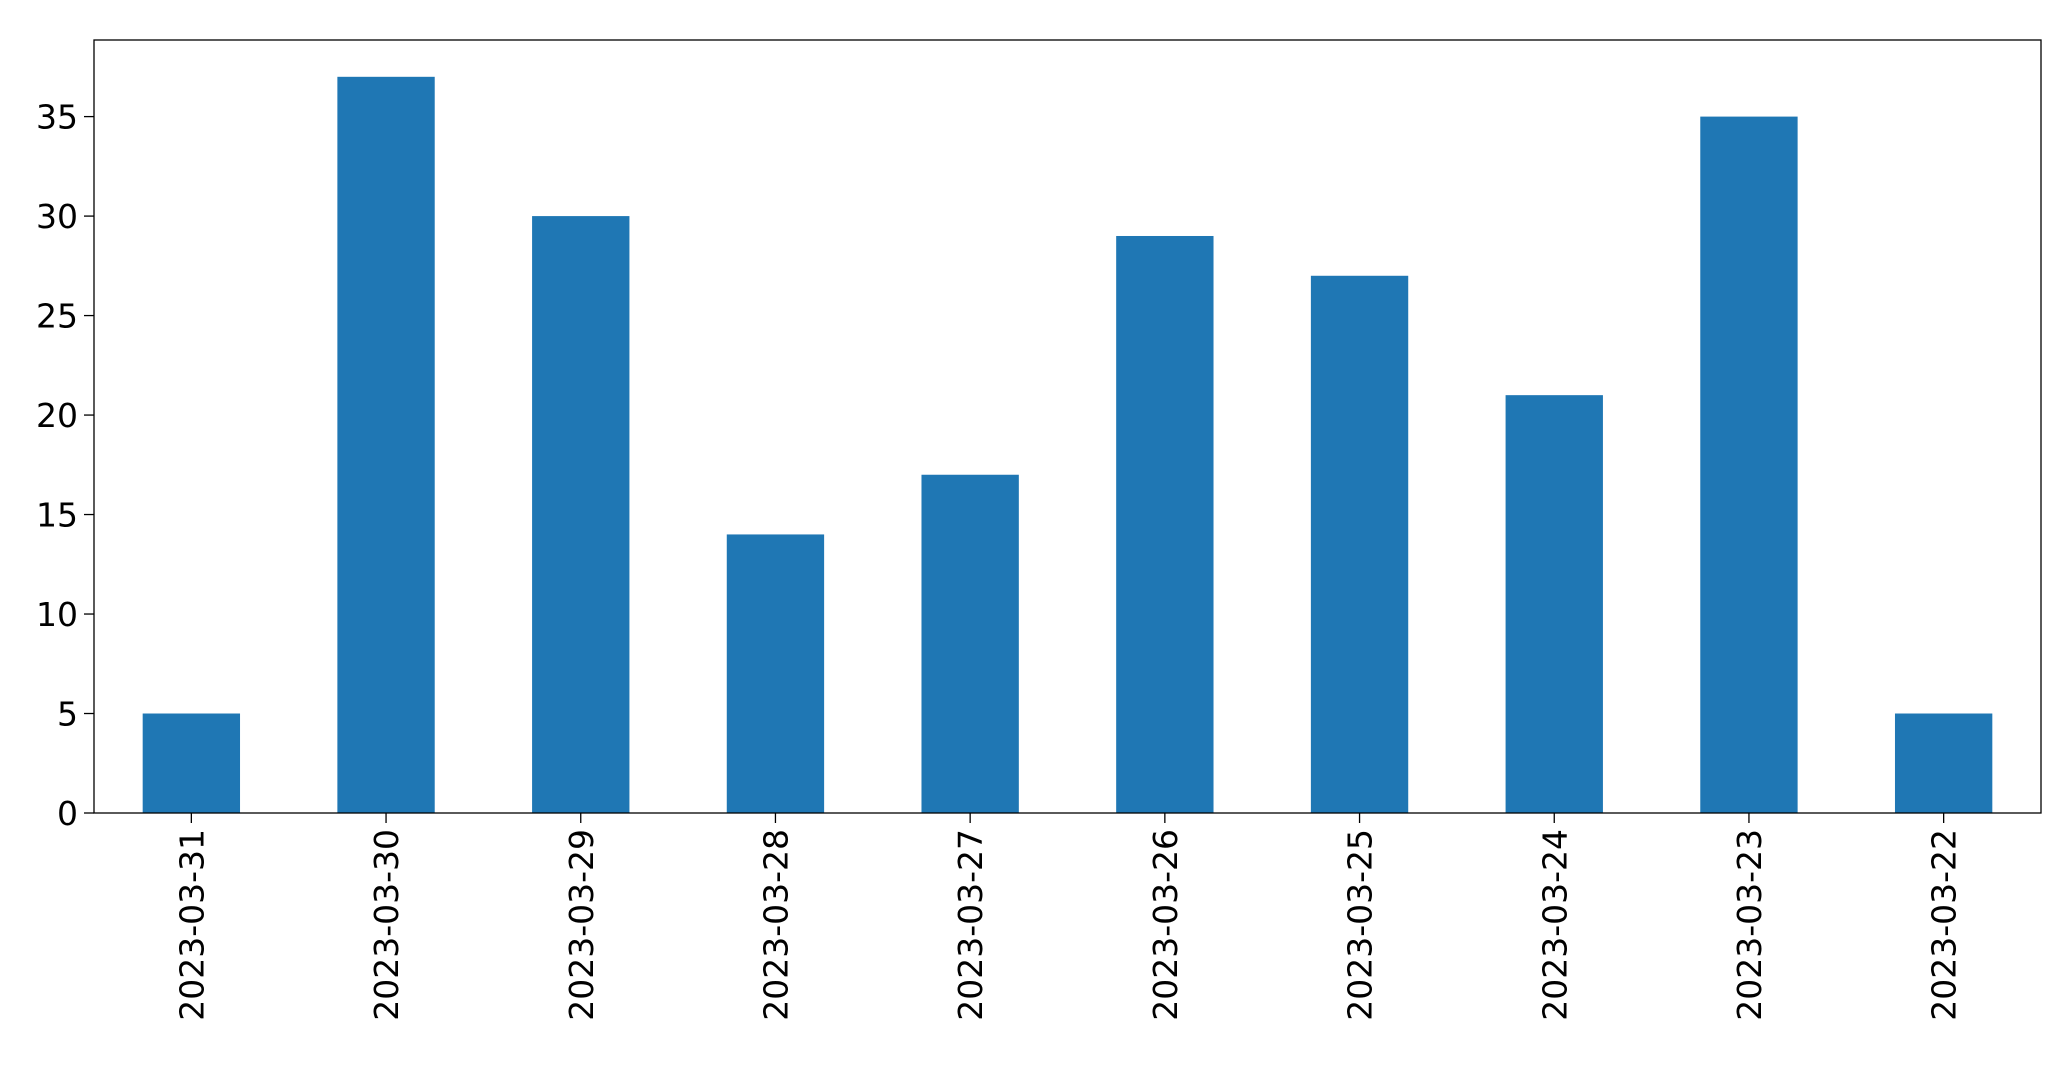 The height and width of the screenshot is (1065, 2071). Describe the element at coordinates (57, 614) in the screenshot. I see `y-tick-label: 10` at that location.